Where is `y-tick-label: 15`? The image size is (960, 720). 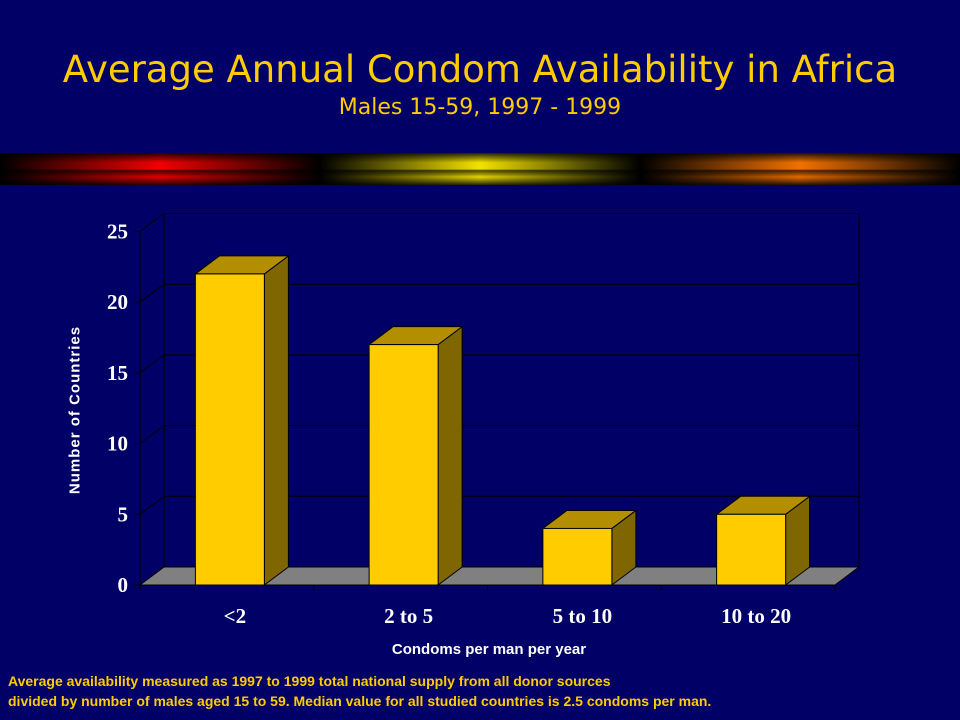
y-tick-label: 15 is located at coordinates (117, 373).